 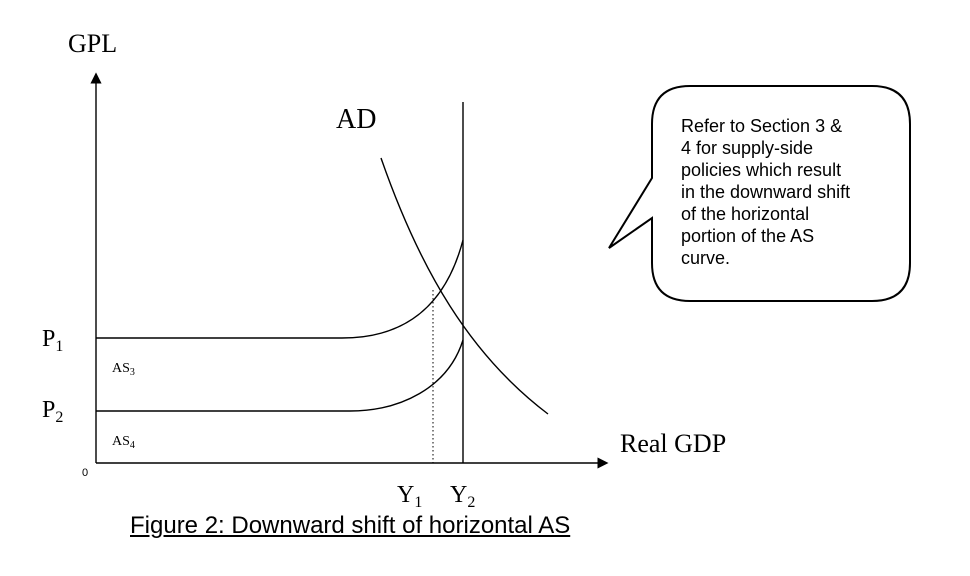 I want to click on callout-line: in the downward shift, so click(x=765, y=192).